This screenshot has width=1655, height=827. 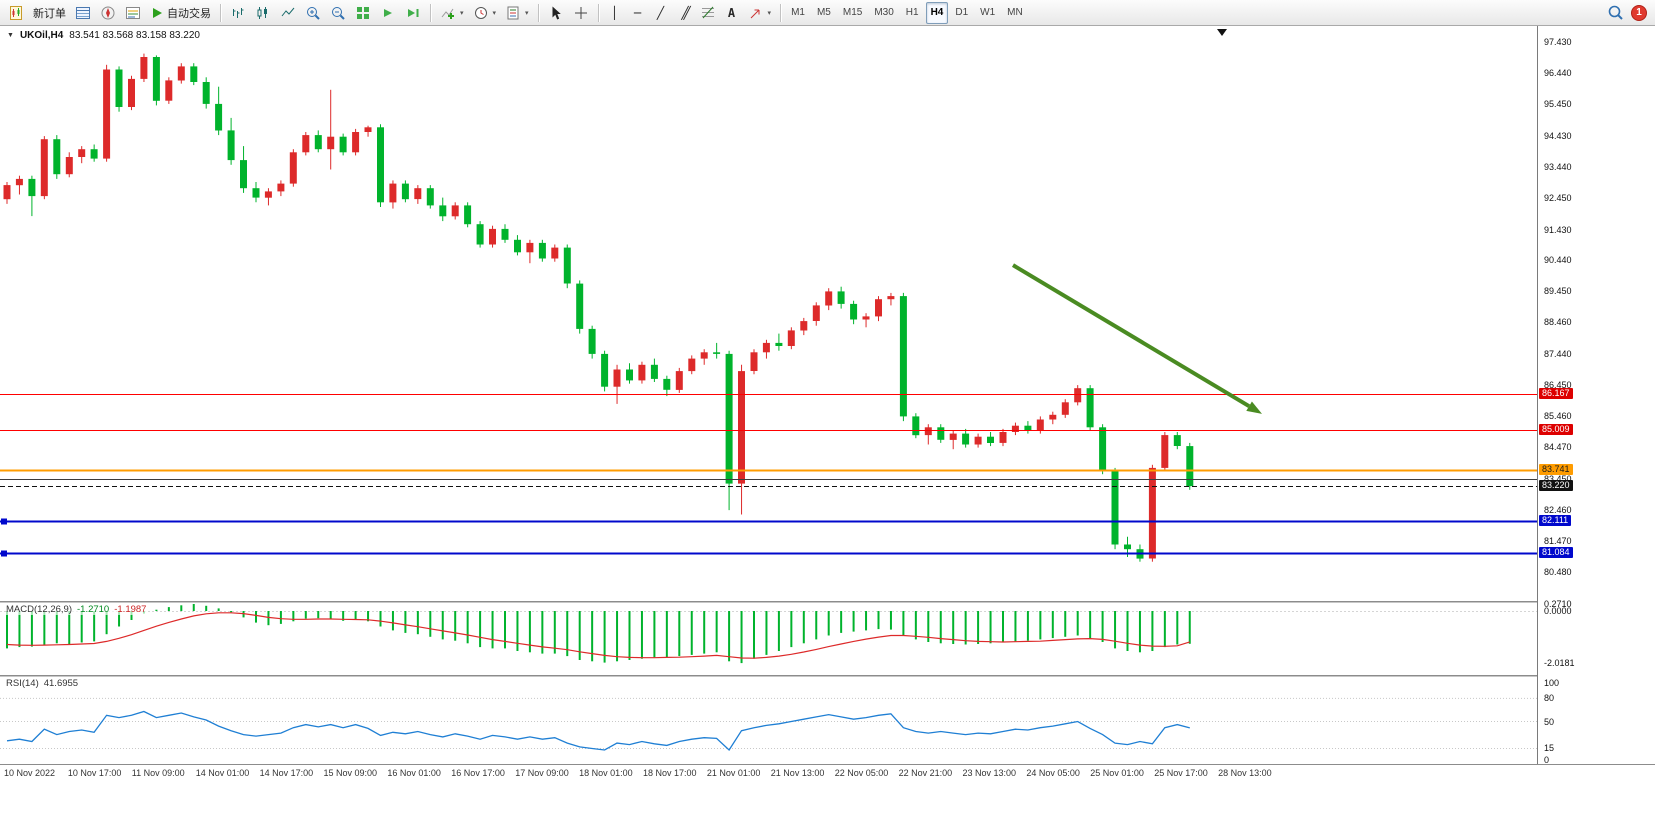 What do you see at coordinates (824, 13) in the screenshot?
I see `timeframe-button-m5: M5` at bounding box center [824, 13].